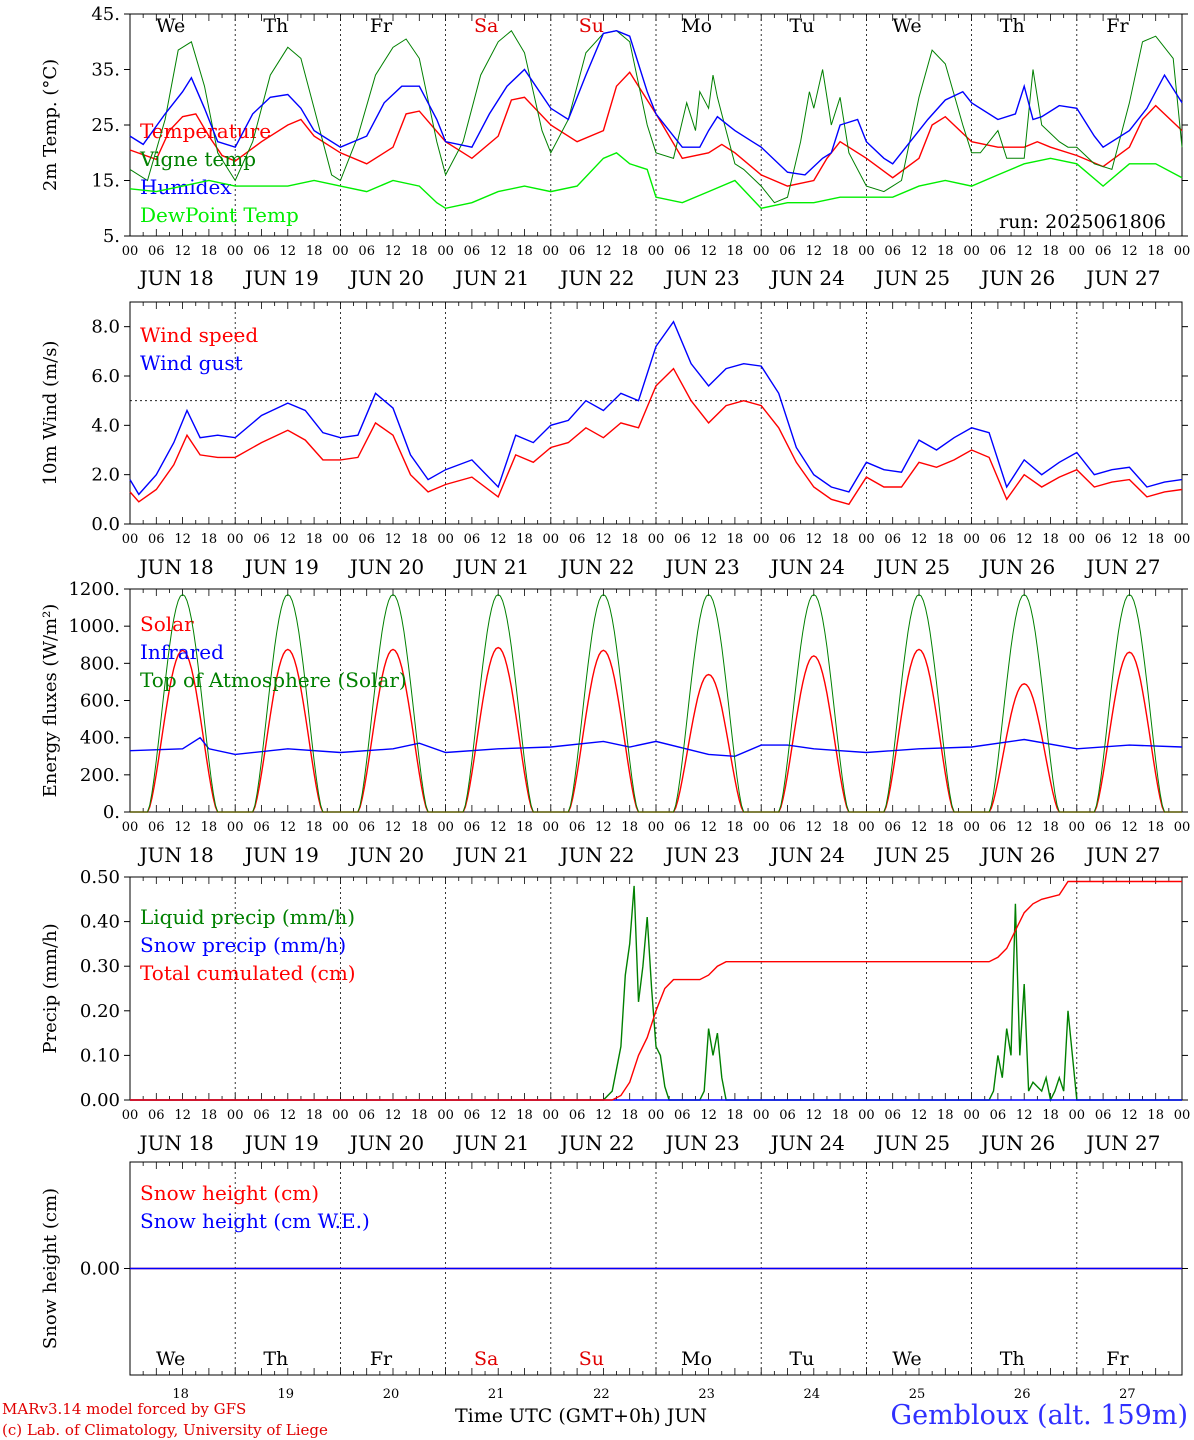 The image size is (1194, 1440). What do you see at coordinates (486, 1359) in the screenshot?
I see `weekday-label: Sa` at bounding box center [486, 1359].